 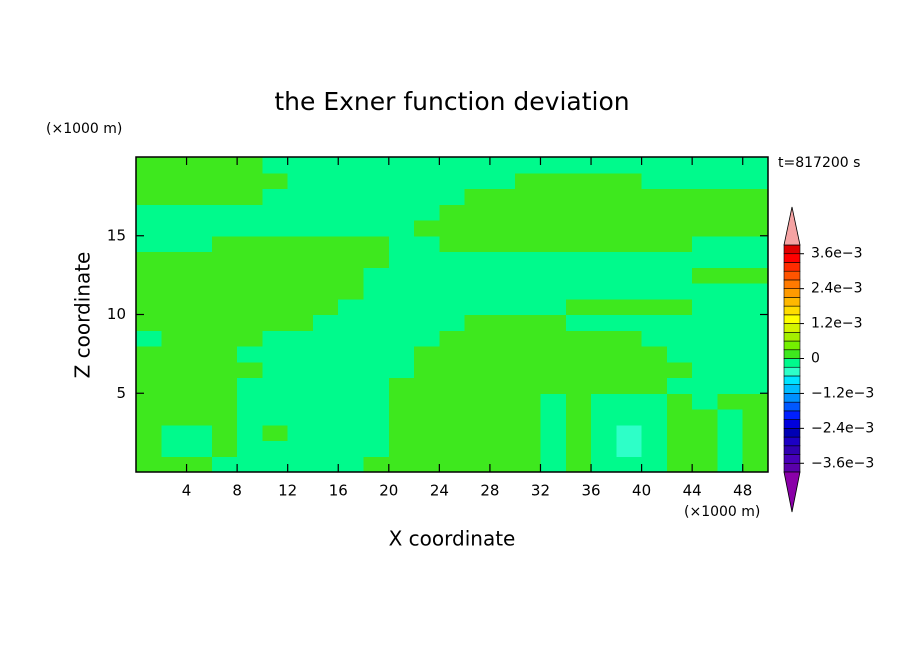 What do you see at coordinates (590, 491) in the screenshot?
I see `x-tick-label: 36` at bounding box center [590, 491].